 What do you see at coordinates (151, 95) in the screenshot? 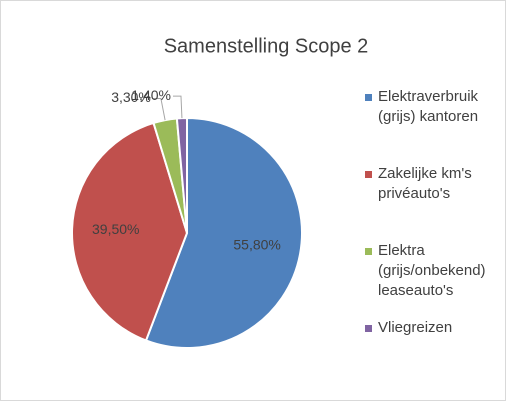
I see `data-label: 1,40%` at bounding box center [151, 95].